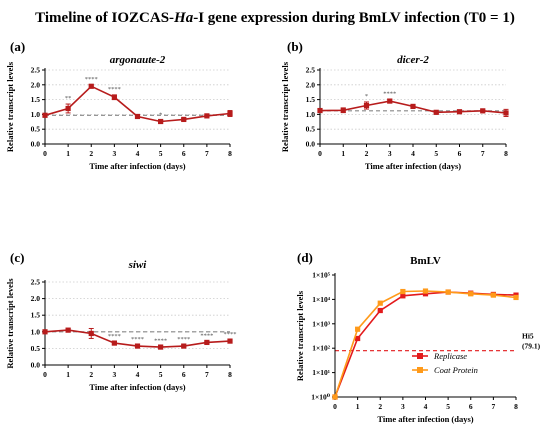 The height and width of the screenshot is (443, 550). I want to click on y-tick-label: 2.5, so click(36, 70).